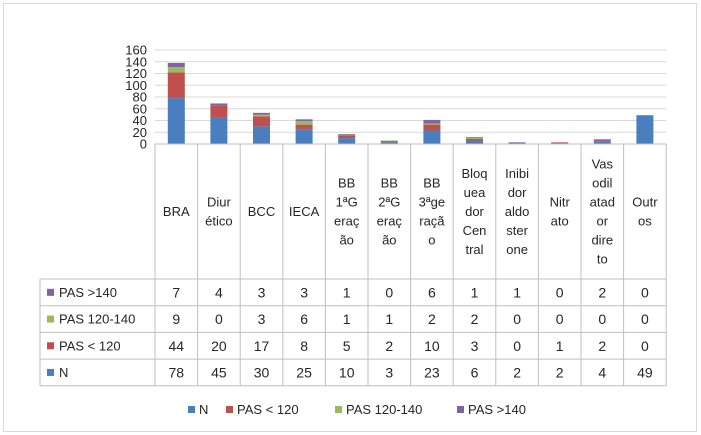  Describe the element at coordinates (474, 173) in the screenshot. I see `category-label: Bloq` at that location.